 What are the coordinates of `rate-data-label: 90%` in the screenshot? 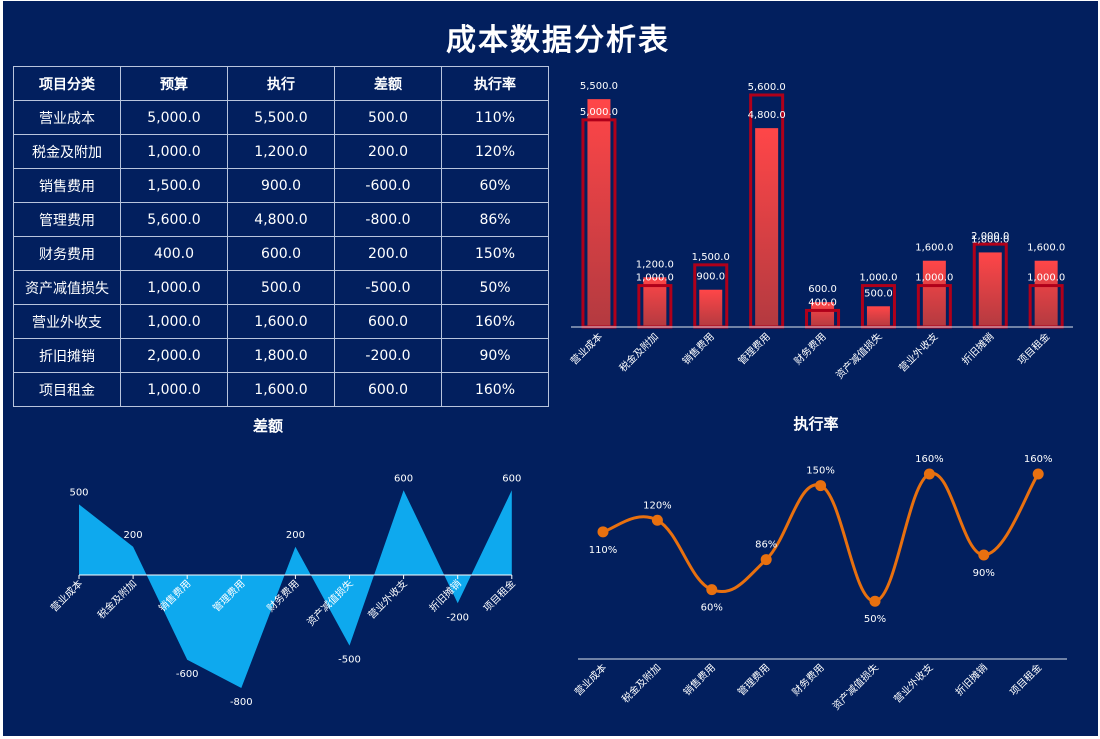 It's located at (984, 573).